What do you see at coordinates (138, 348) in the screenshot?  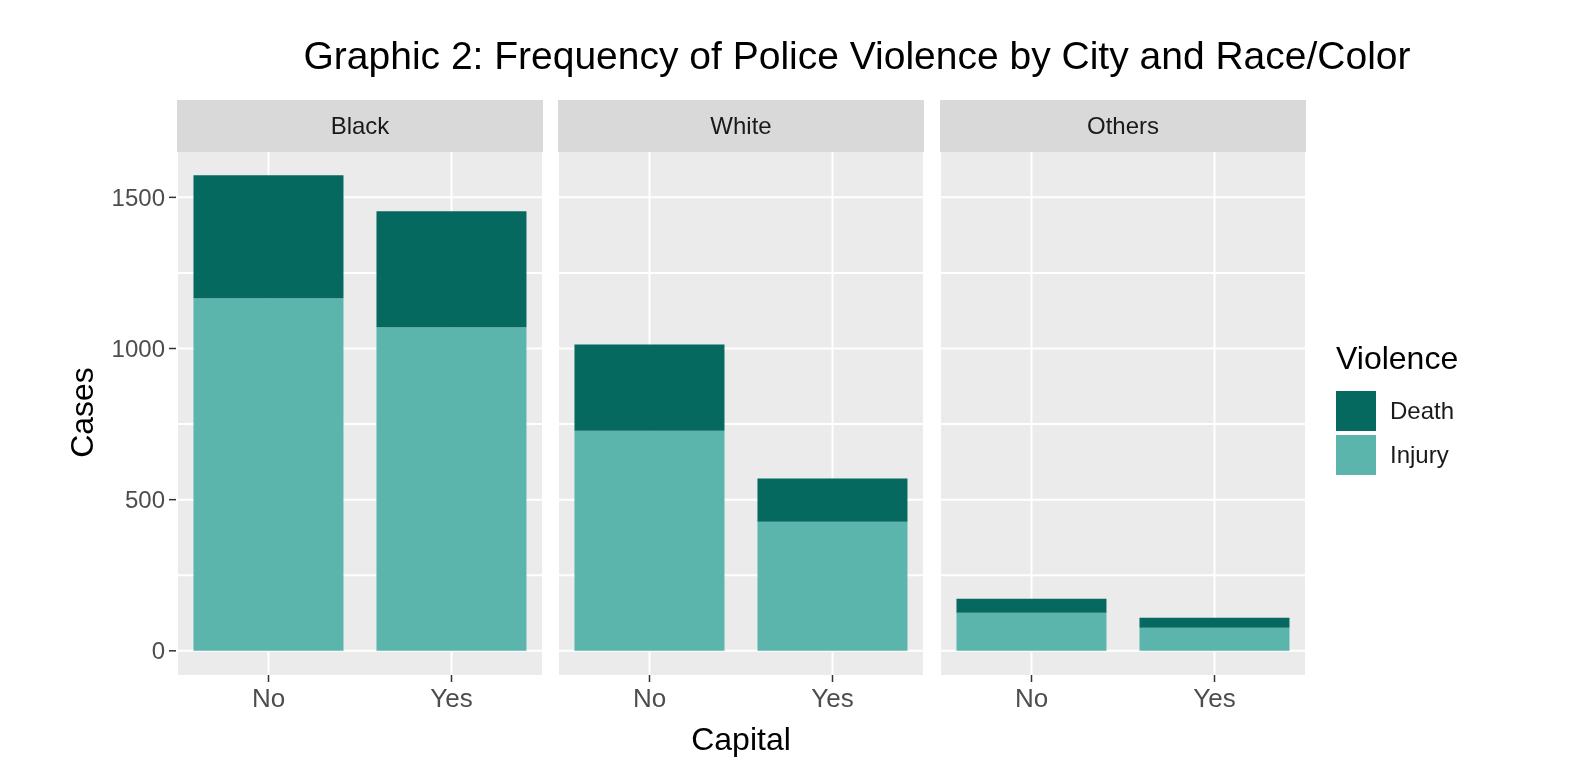 I see `y-tick-label: 1000` at bounding box center [138, 348].